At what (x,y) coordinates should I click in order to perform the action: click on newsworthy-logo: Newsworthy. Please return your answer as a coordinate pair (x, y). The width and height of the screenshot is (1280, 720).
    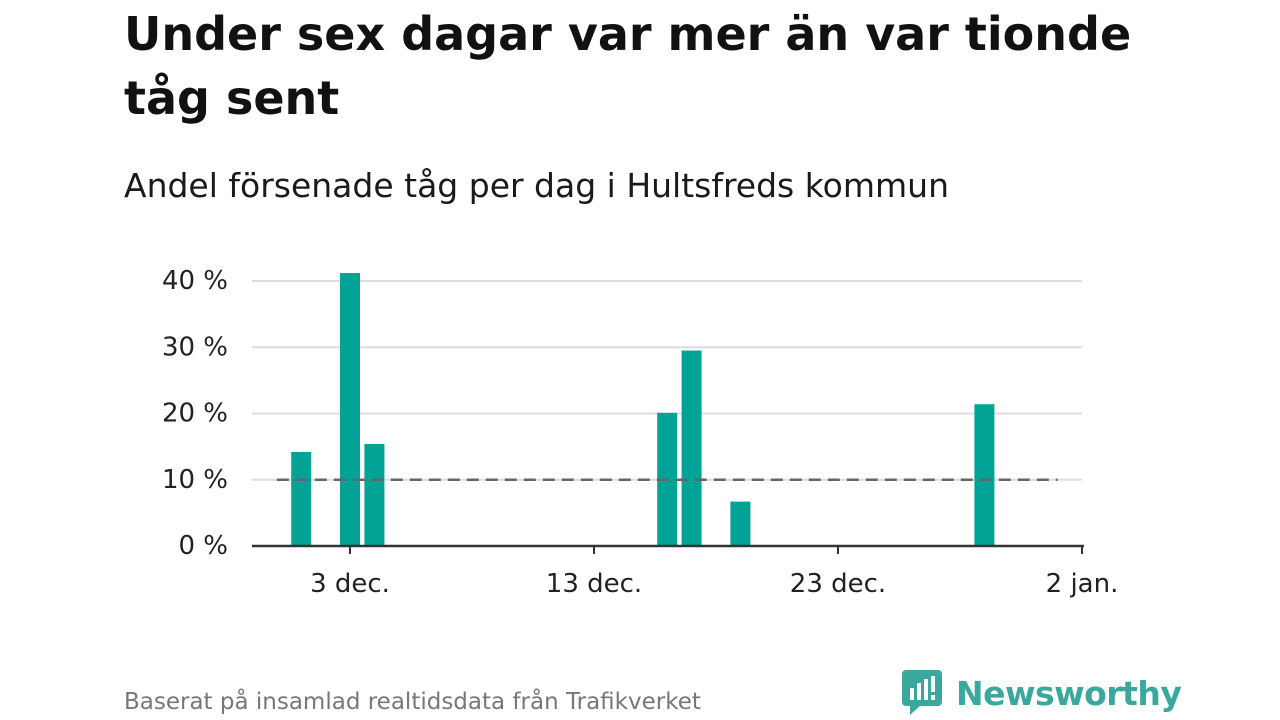
    Looking at the image, I should click on (1042, 693).